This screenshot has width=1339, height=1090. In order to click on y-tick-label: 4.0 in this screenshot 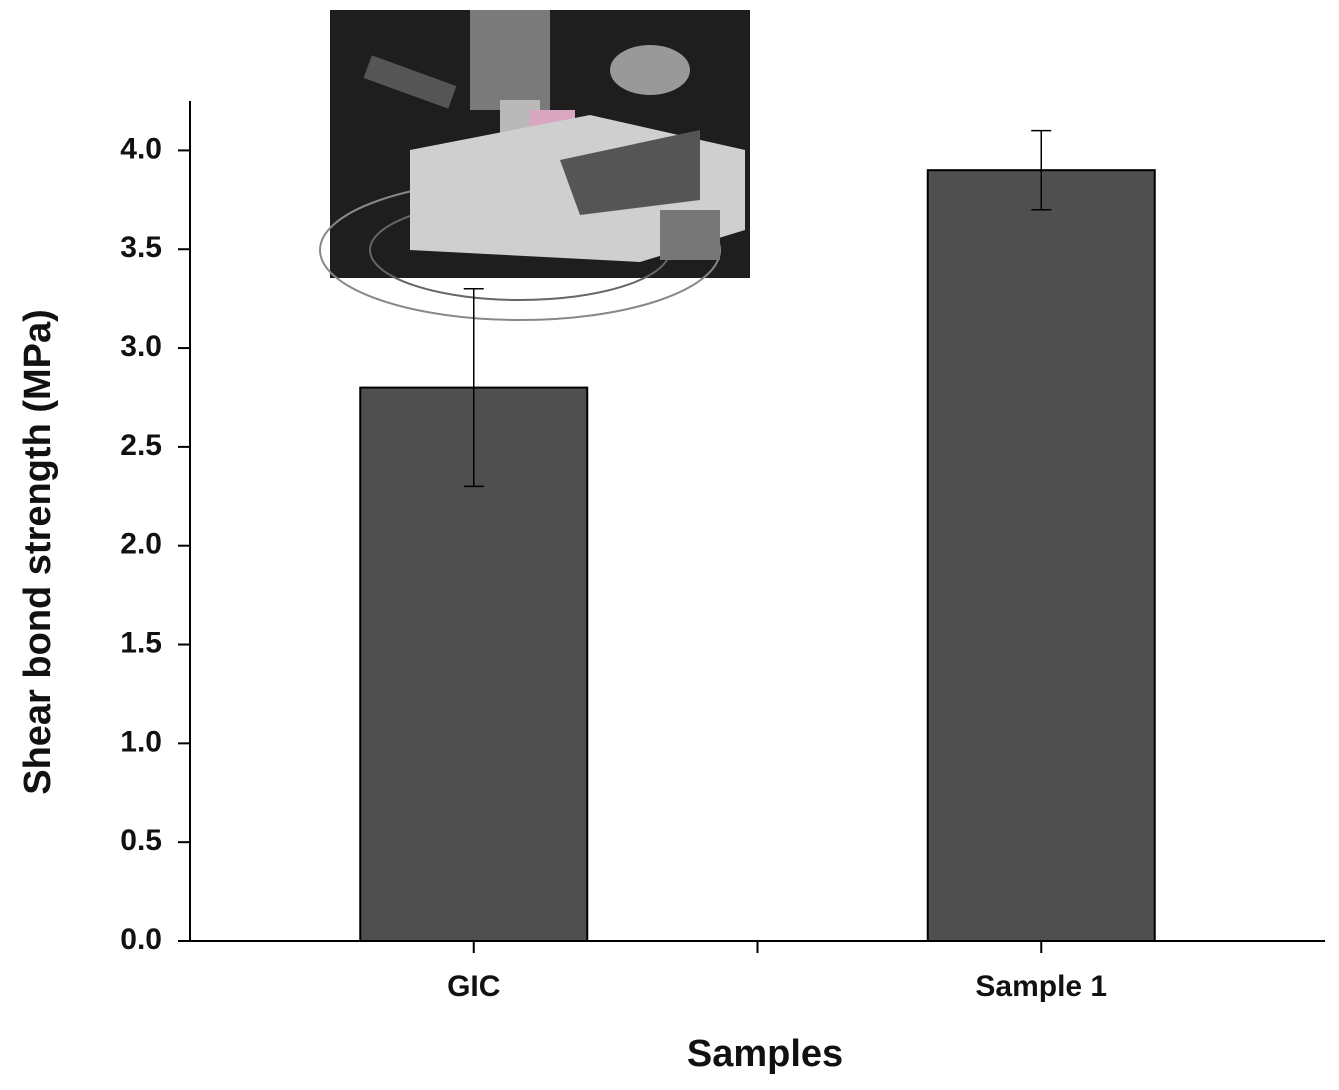, I will do `click(141, 148)`.